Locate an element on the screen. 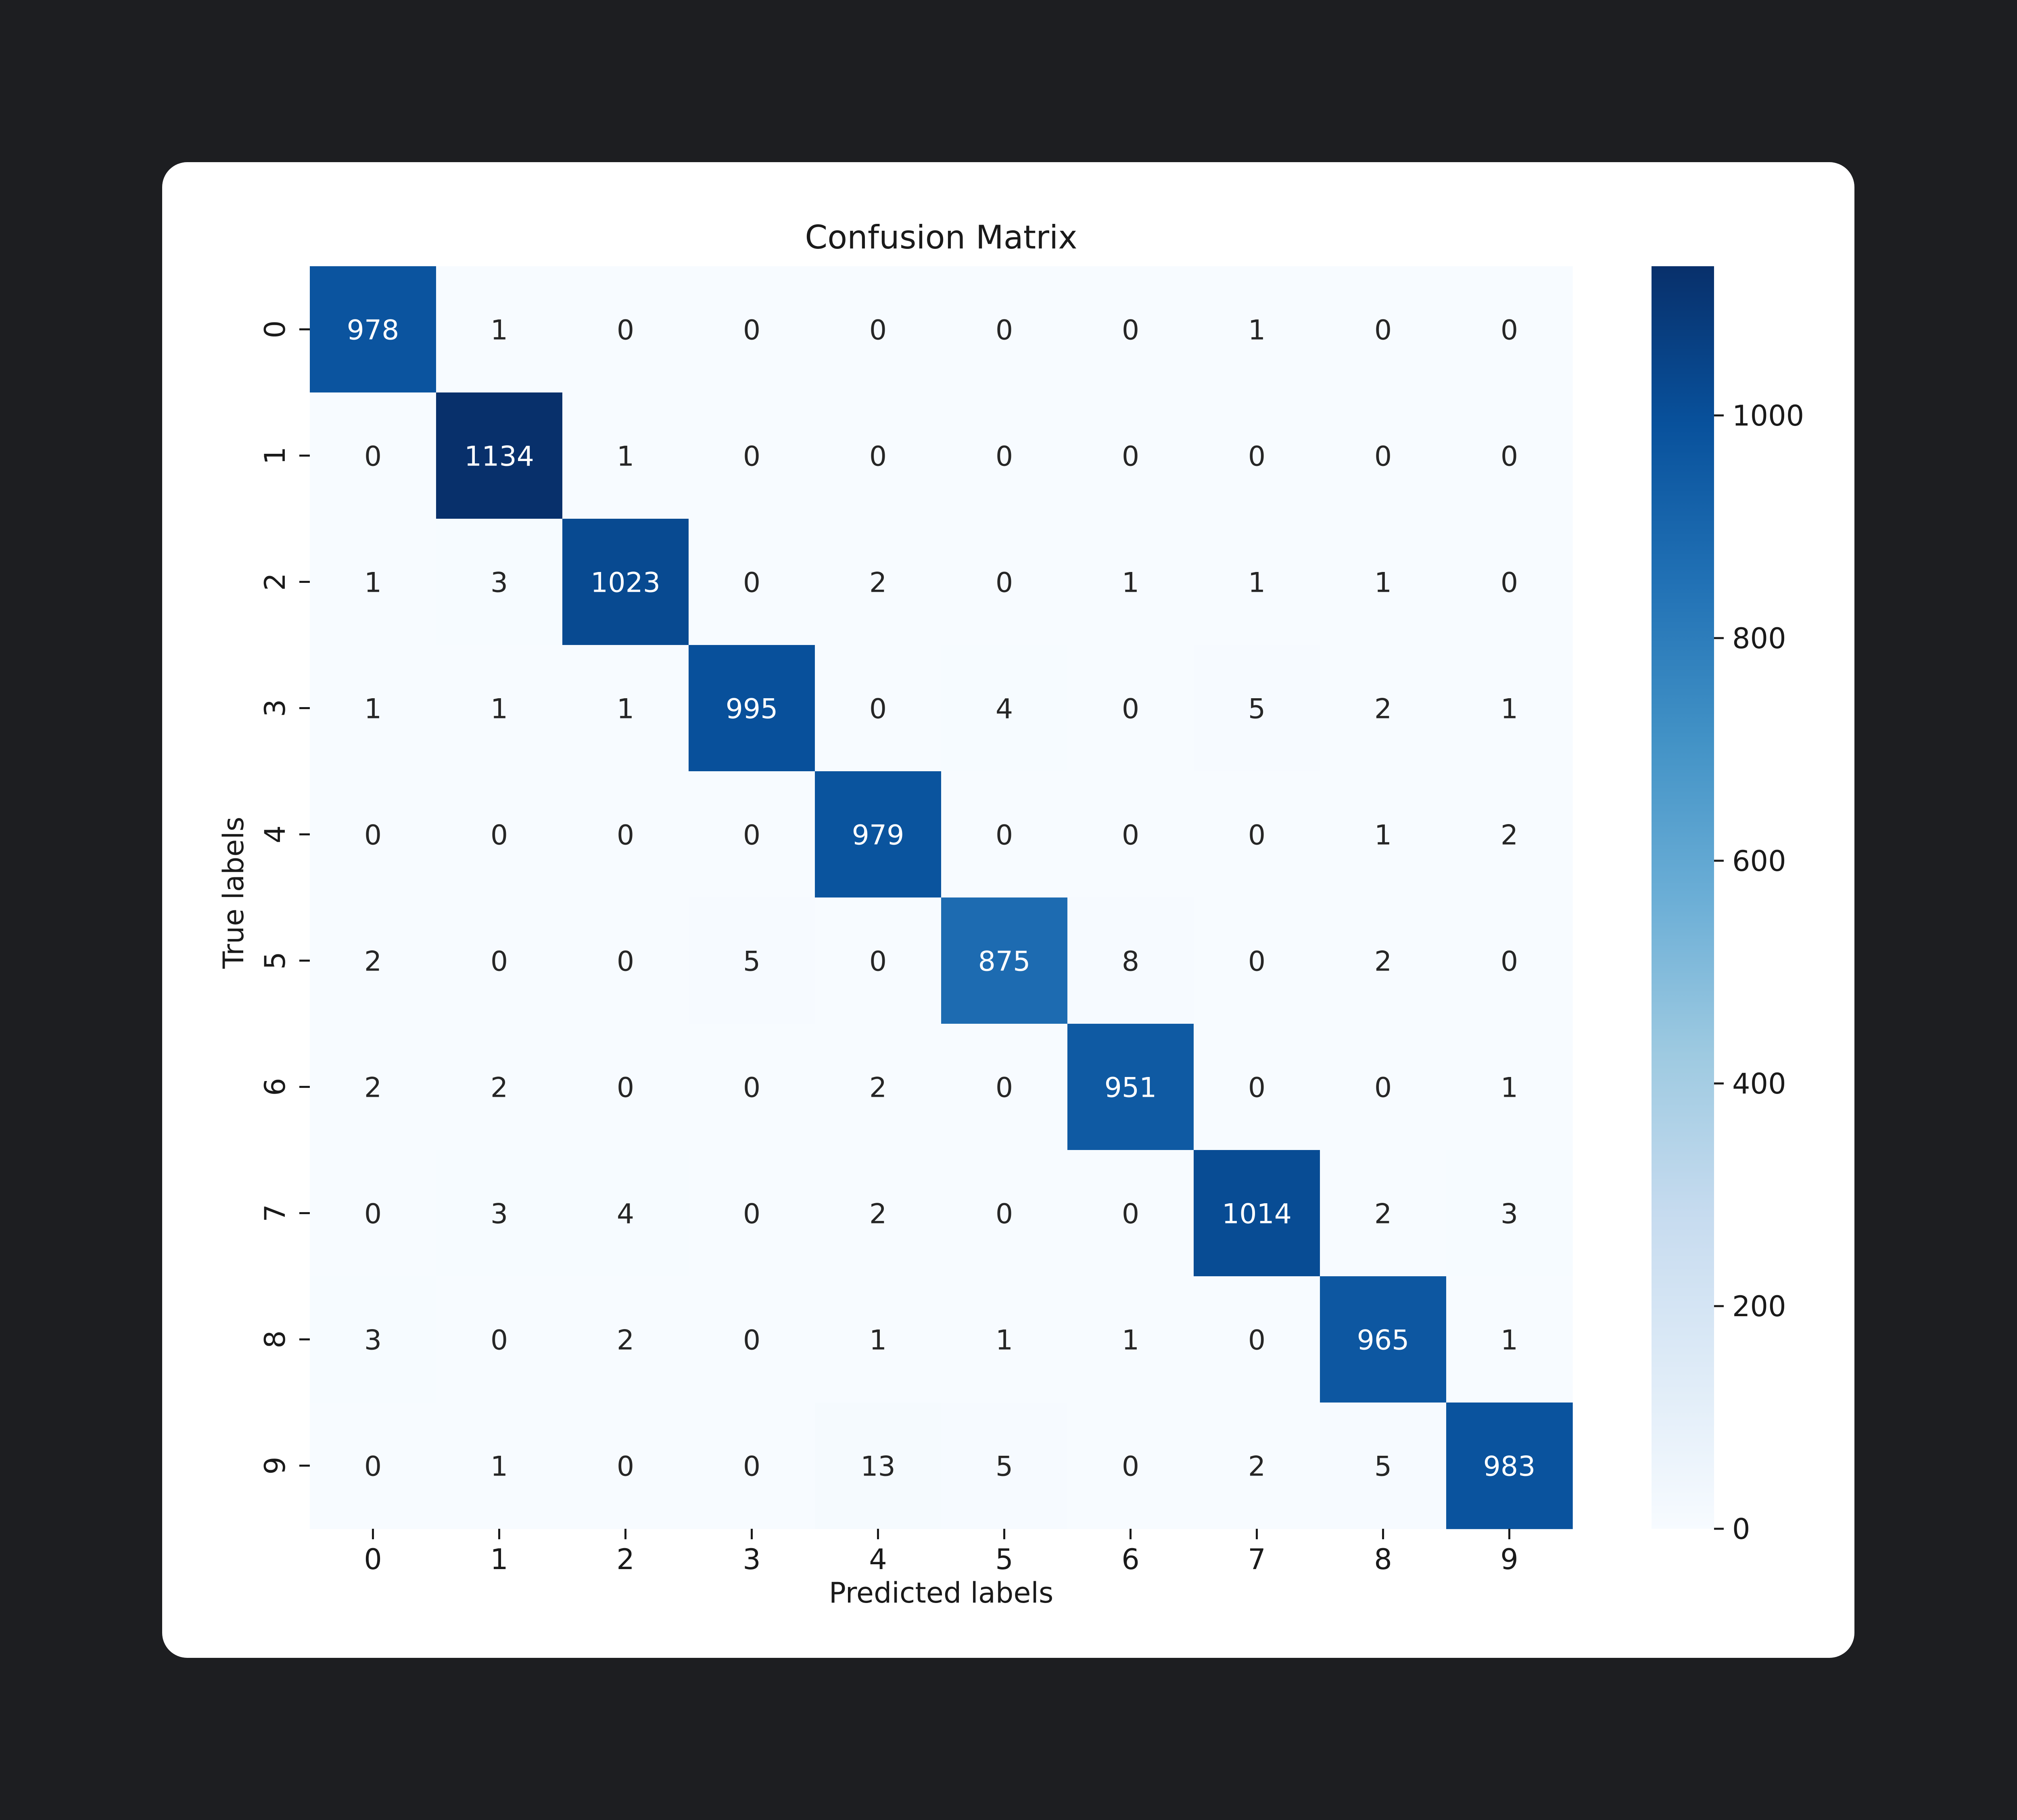 This screenshot has height=1820, width=2017. cell-value-label: 1023 is located at coordinates (625, 583).